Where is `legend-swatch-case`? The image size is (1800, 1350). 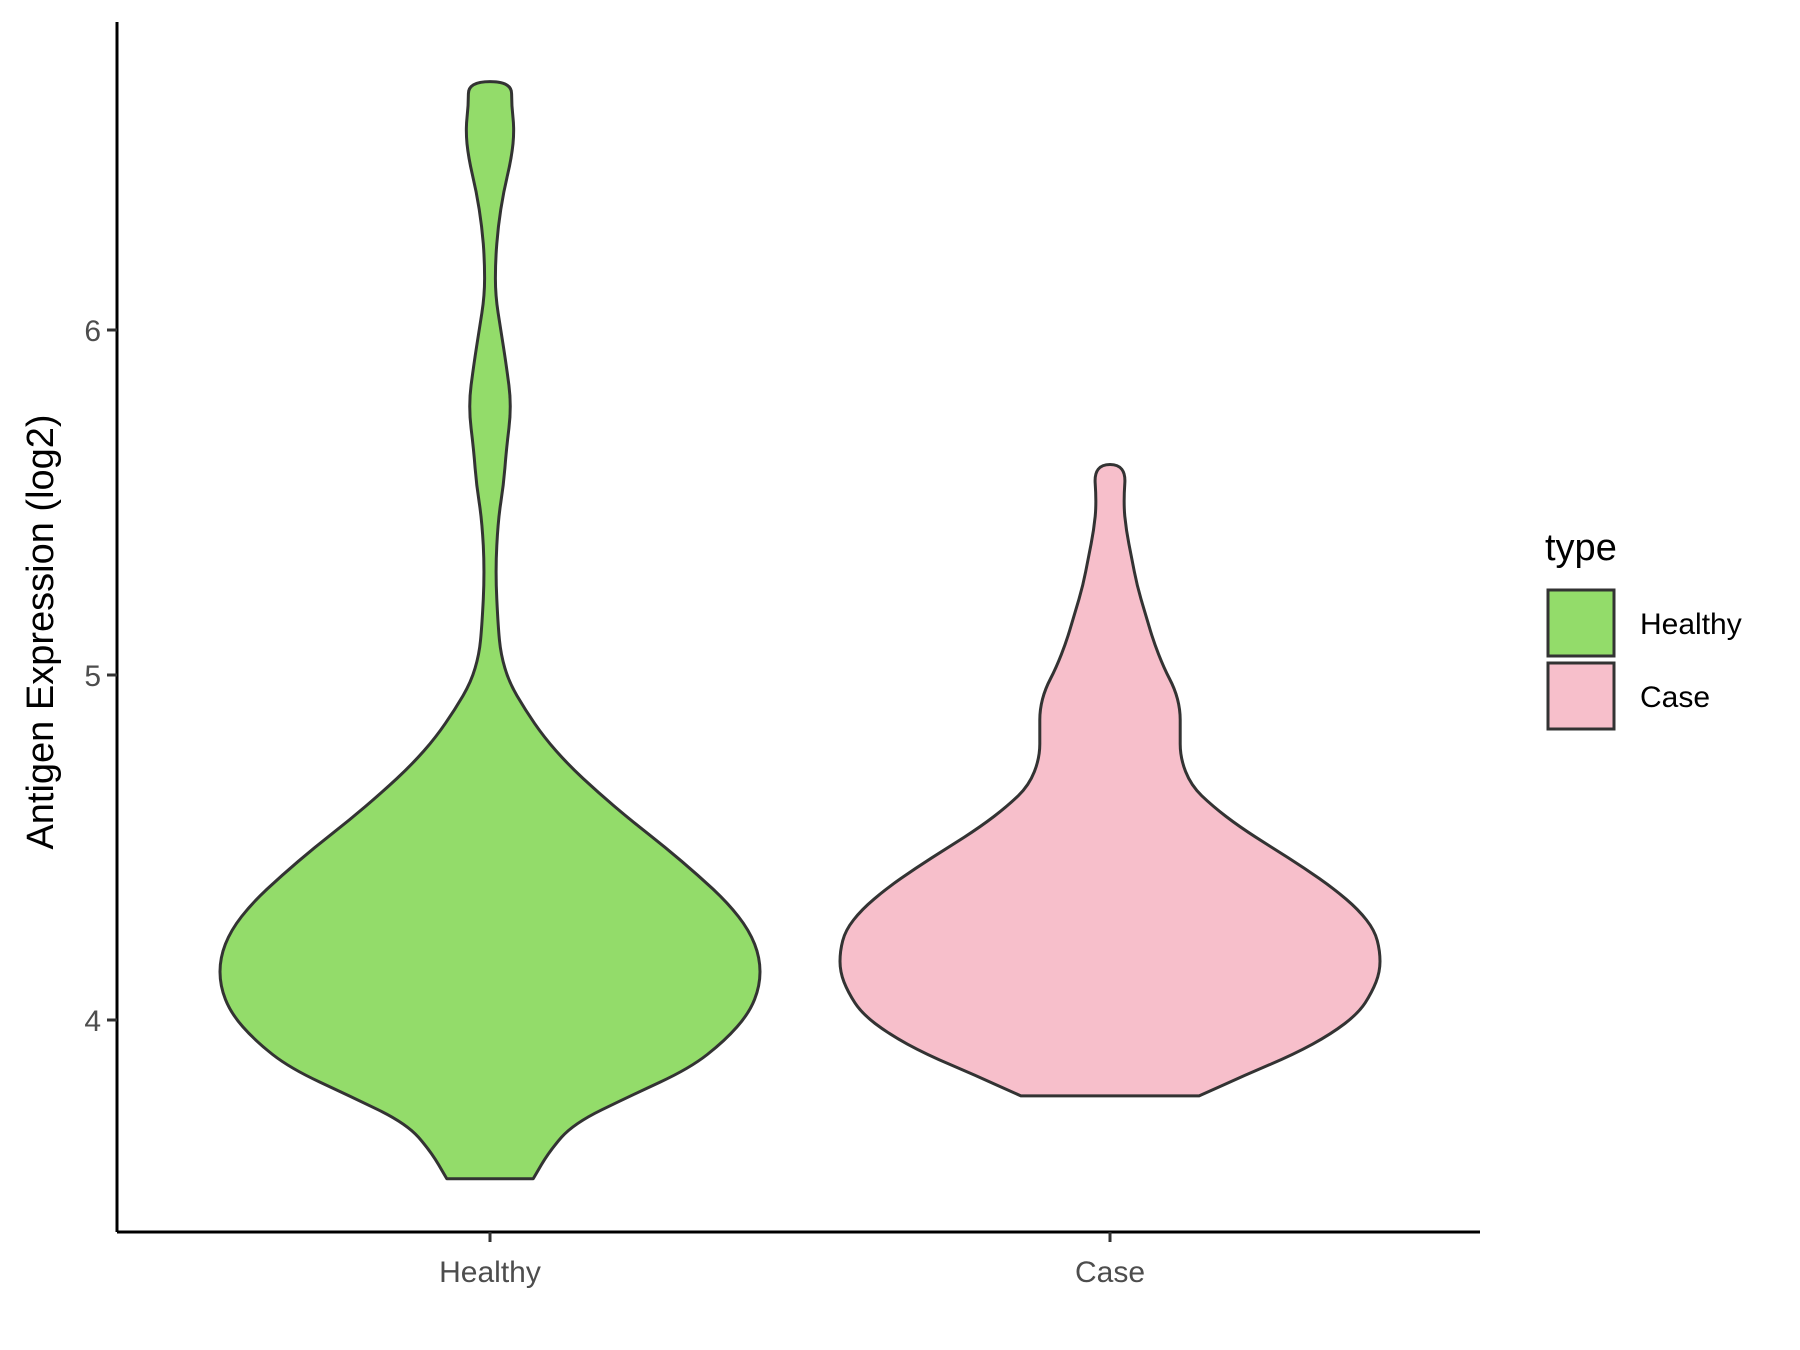 legend-swatch-case is located at coordinates (1581, 696).